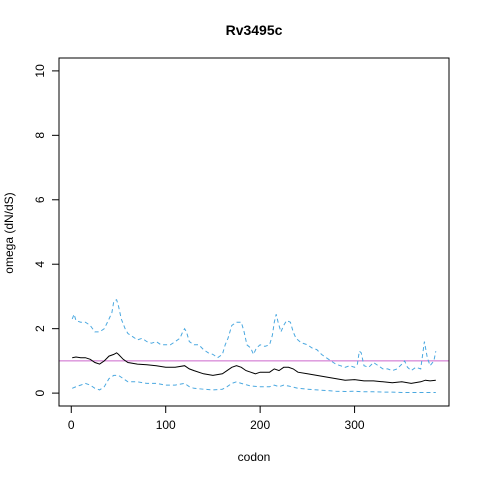 The height and width of the screenshot is (480, 480). Describe the element at coordinates (71, 425) in the screenshot. I see `x-tick-label: 0` at that location.